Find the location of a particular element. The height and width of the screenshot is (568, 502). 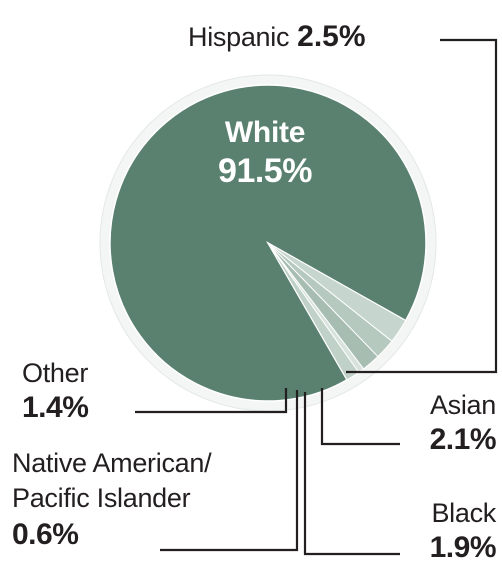

asian-leader is located at coordinates (360, 417).